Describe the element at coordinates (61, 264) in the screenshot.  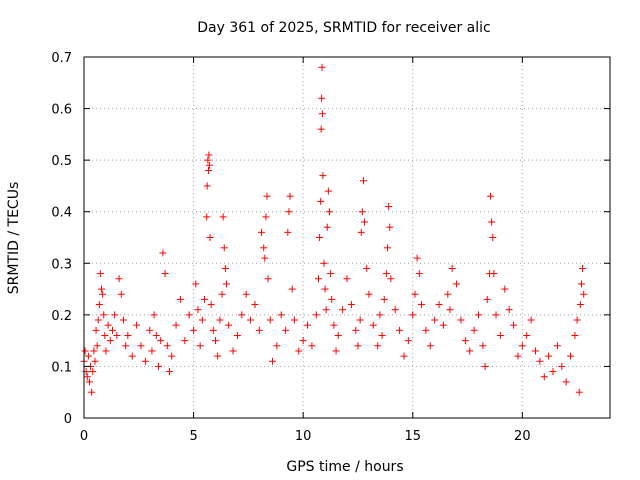
I see `y-tick-label: 0.3` at that location.